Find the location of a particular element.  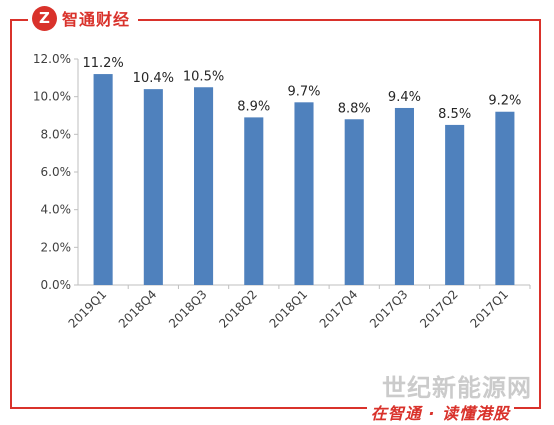

brand-name: 智通财经 is located at coordinates (96, 19).